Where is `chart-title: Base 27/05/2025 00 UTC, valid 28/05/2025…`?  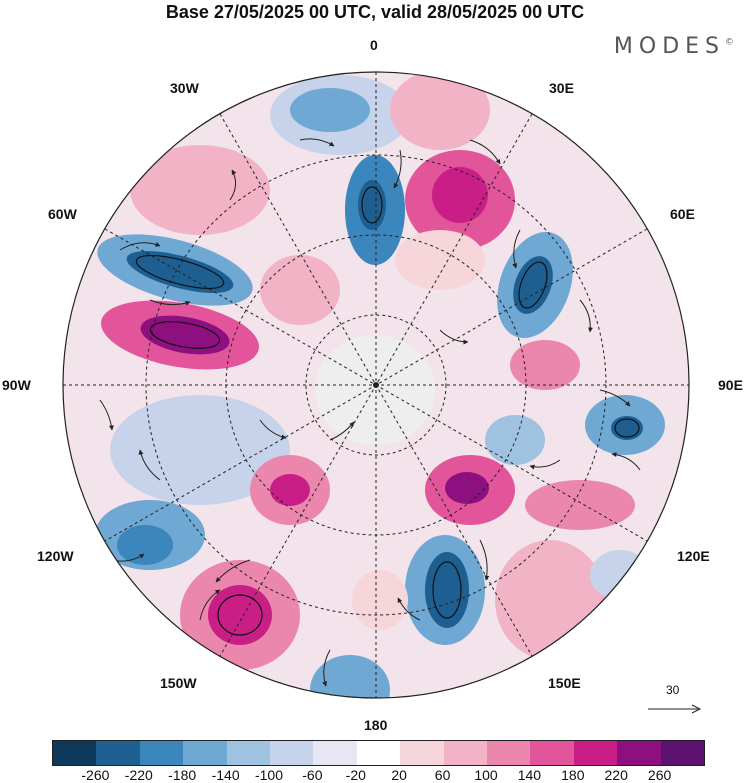
chart-title: Base 27/05/2025 00 UTC, valid 28/05/2025… is located at coordinates (375, 12).